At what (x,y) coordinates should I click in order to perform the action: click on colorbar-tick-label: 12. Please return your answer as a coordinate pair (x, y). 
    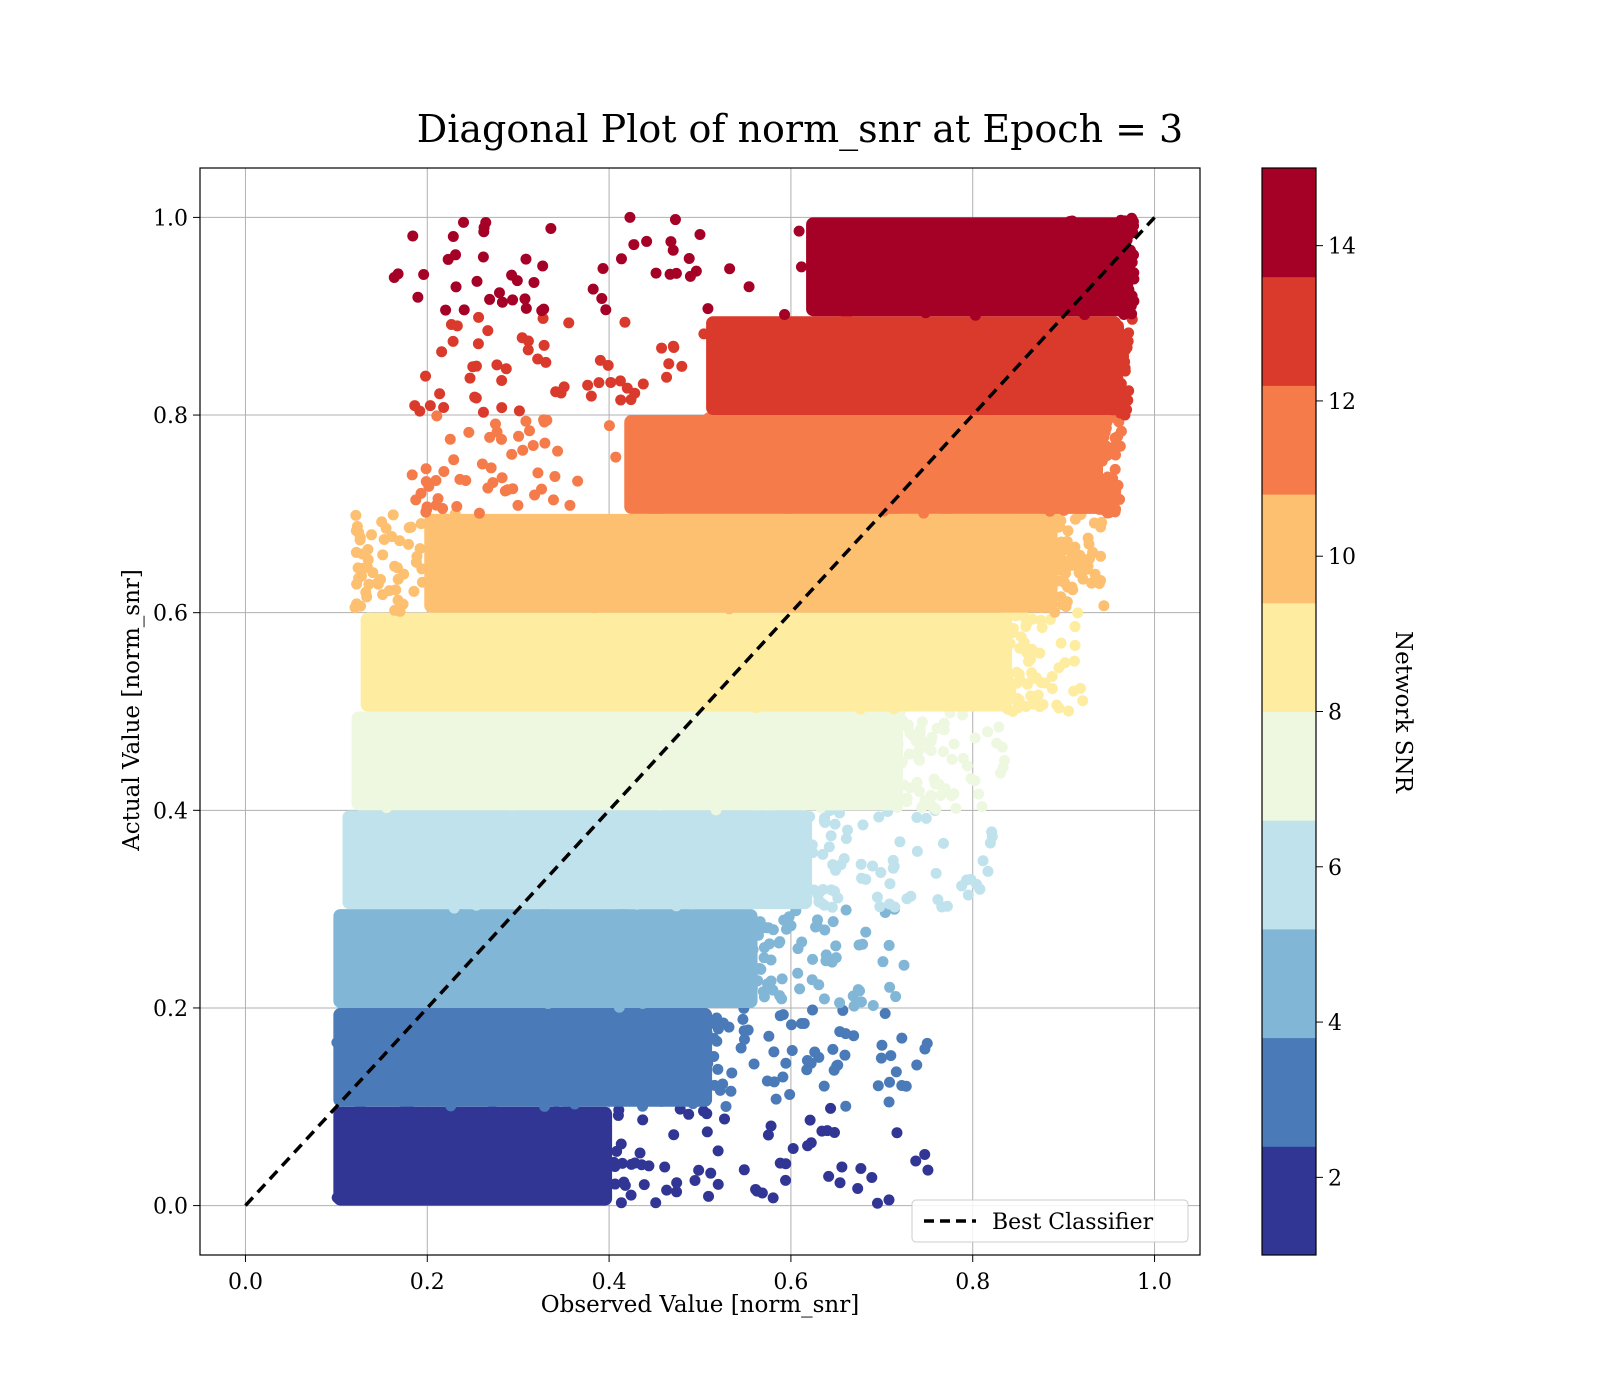
    Looking at the image, I should click on (1342, 402).